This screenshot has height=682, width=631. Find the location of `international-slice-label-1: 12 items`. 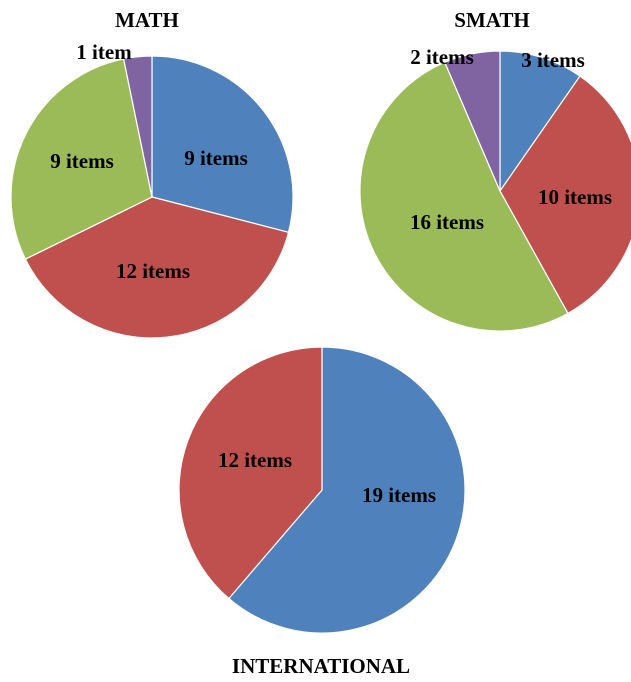

international-slice-label-1: 12 items is located at coordinates (255, 460).